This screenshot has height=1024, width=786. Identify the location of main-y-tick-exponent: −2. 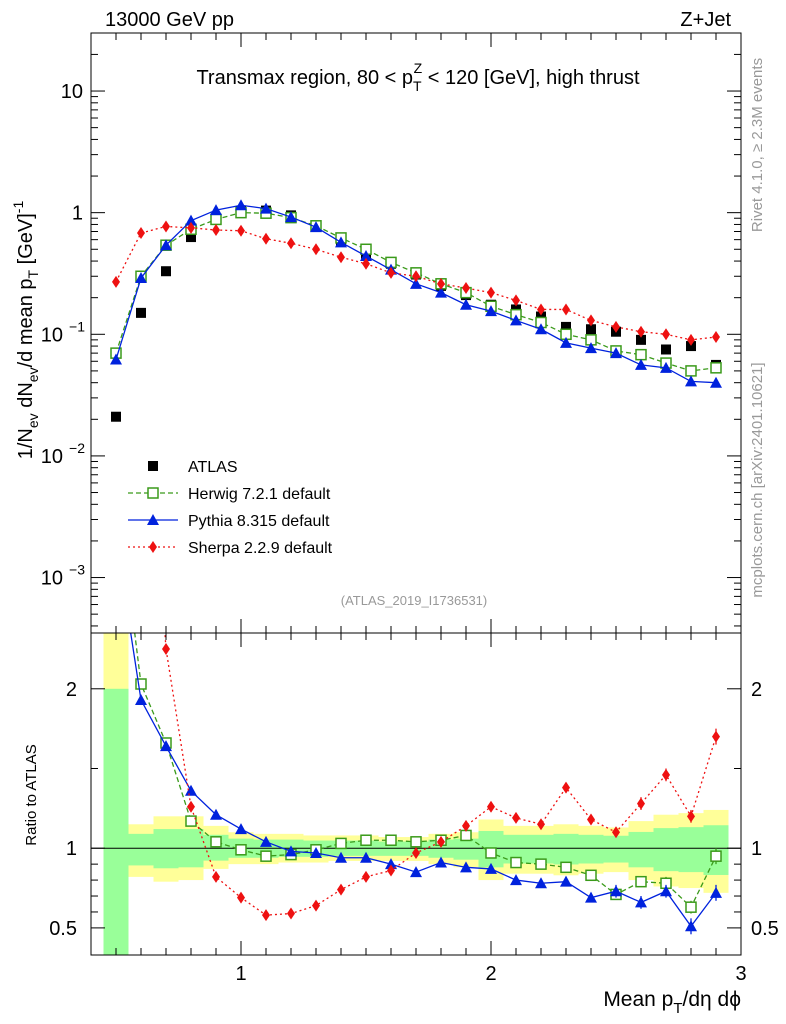
(77, 448).